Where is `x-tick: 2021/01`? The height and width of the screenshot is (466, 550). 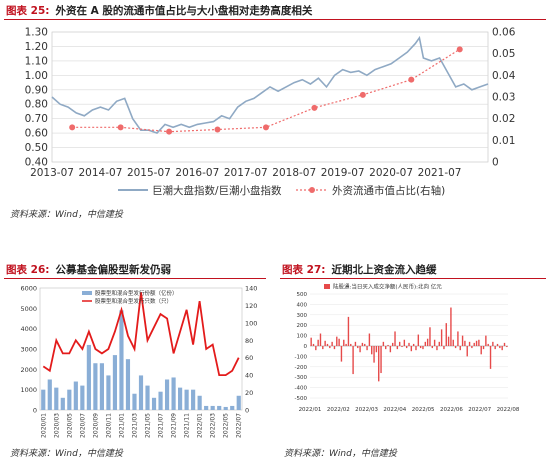
x-tick: 2021/01 is located at coordinates (121, 425).